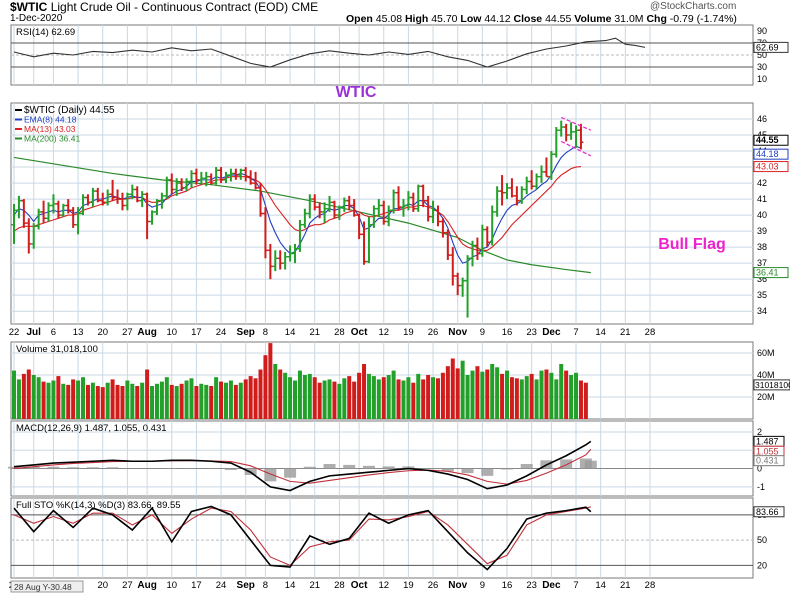  I want to click on date-axis-mid-tick: 28, so click(339, 332).